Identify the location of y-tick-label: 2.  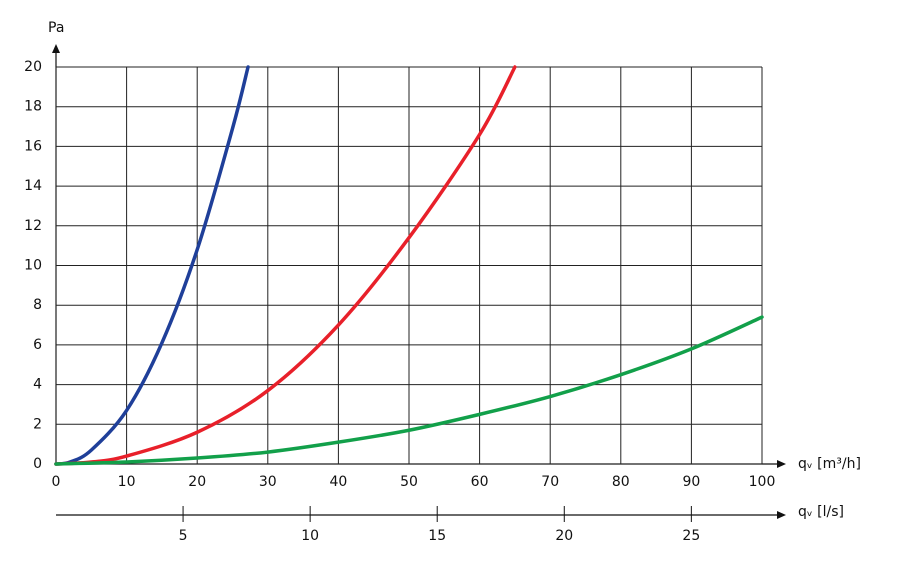
(37, 424).